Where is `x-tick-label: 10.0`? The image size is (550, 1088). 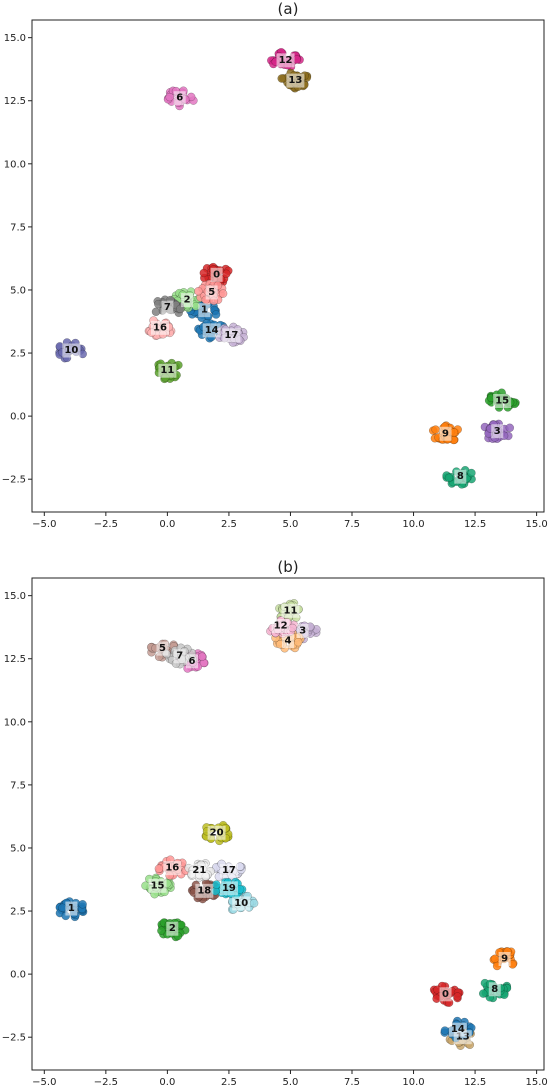 x-tick-label: 10.0 is located at coordinates (413, 524).